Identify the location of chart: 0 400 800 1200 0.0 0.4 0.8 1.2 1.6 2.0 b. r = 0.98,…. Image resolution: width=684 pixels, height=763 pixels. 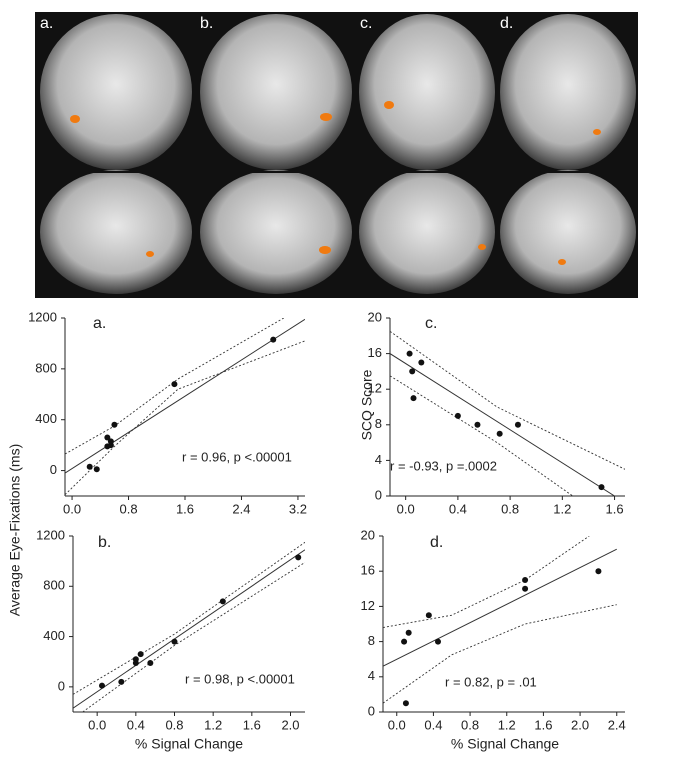
(170, 639).